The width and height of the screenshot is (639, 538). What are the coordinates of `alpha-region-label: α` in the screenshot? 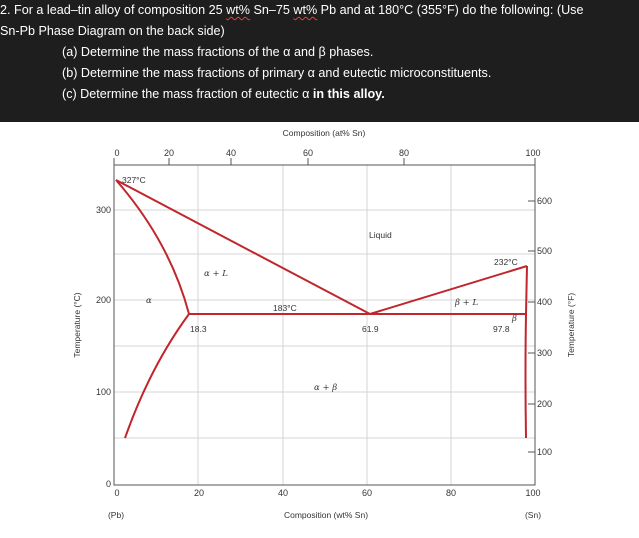 It's located at (149, 301).